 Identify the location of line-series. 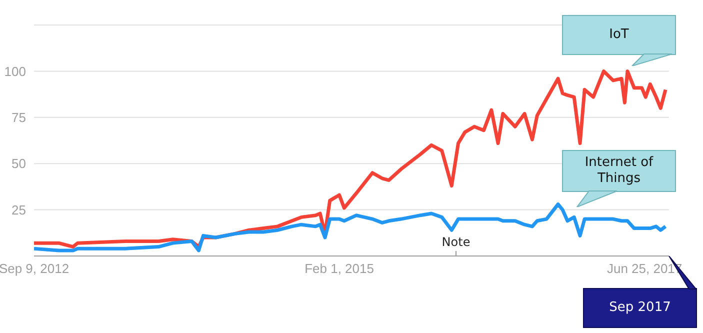
(351, 227).